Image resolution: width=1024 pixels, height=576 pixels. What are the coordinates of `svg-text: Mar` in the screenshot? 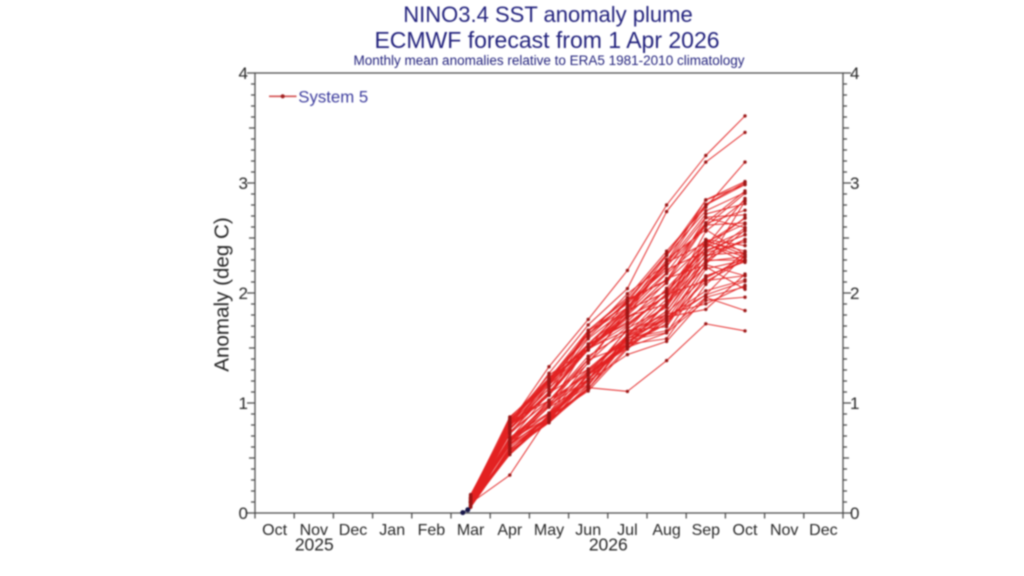 It's located at (471, 530).